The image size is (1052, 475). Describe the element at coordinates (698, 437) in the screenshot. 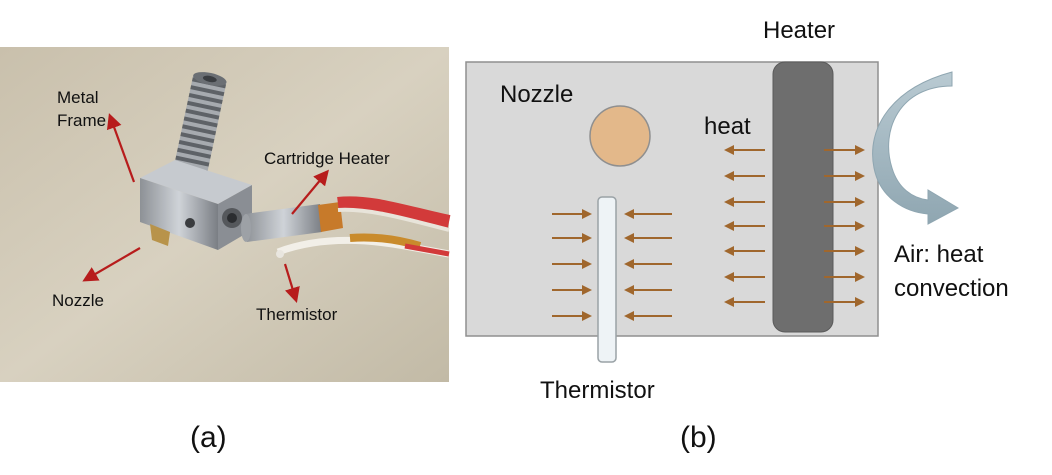

I see `caption-b: (b)` at that location.